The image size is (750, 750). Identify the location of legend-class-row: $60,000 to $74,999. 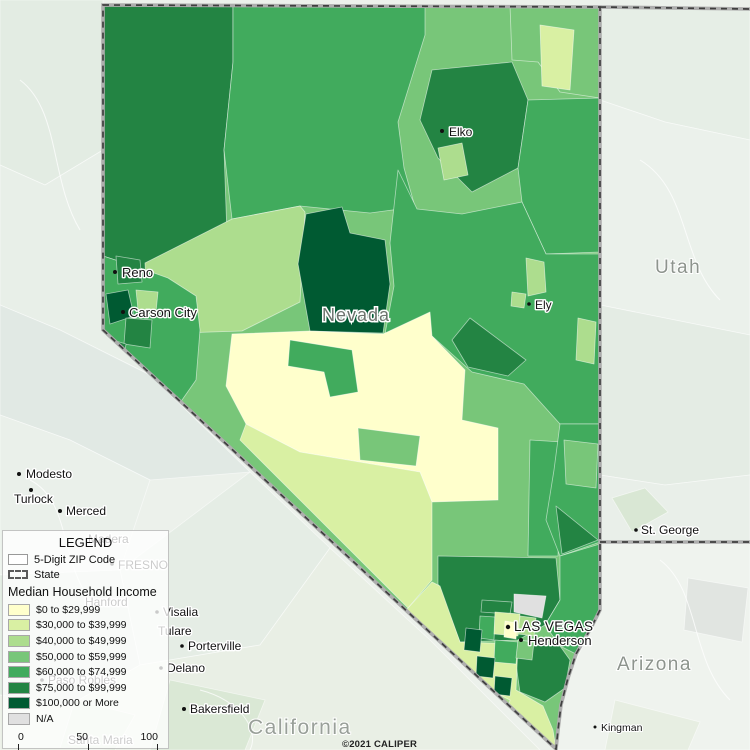
(85, 672).